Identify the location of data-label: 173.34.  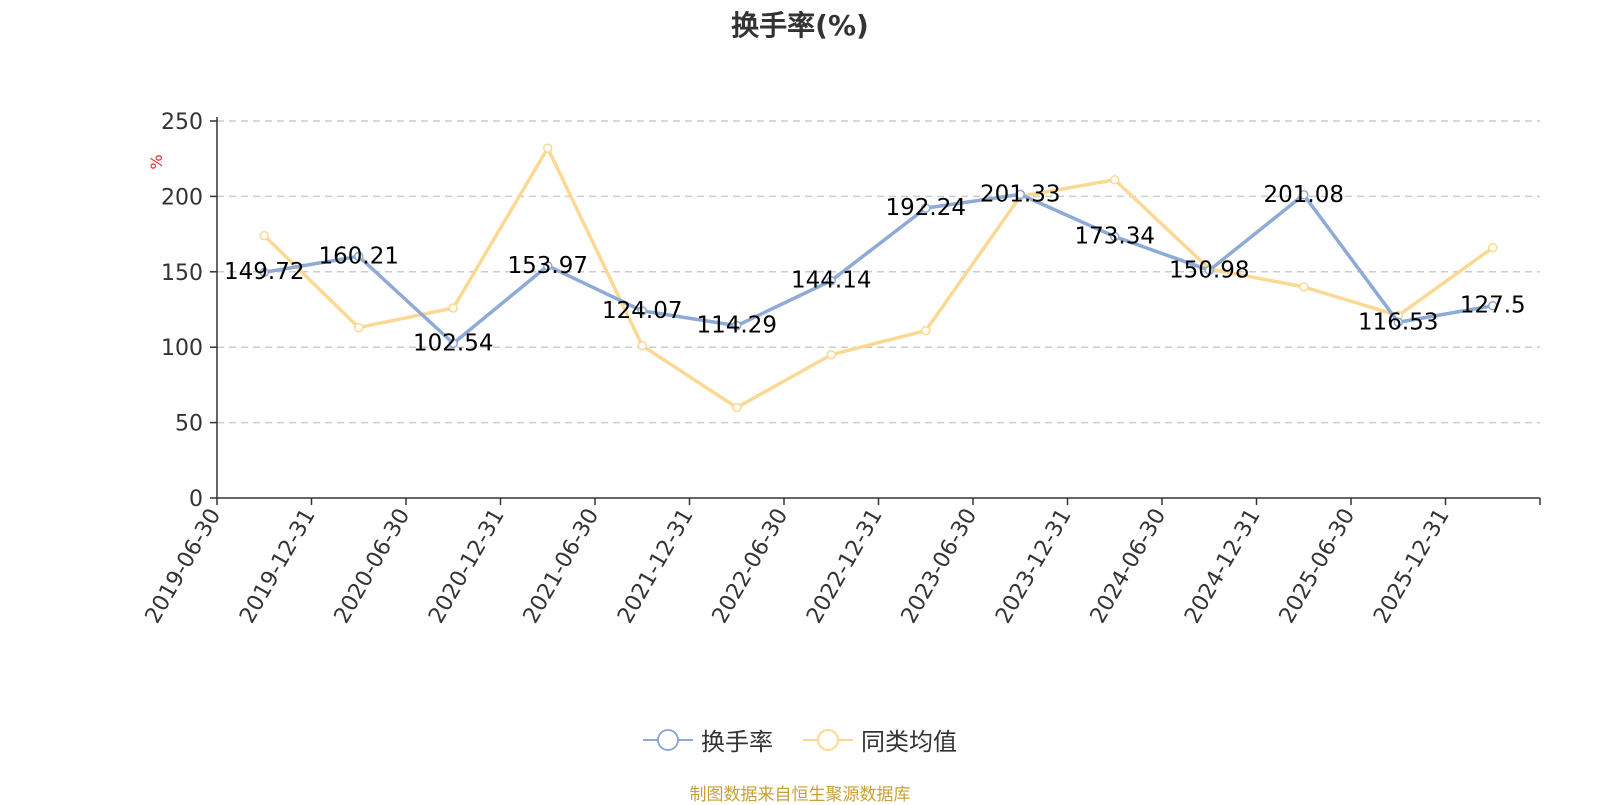
(1115, 237).